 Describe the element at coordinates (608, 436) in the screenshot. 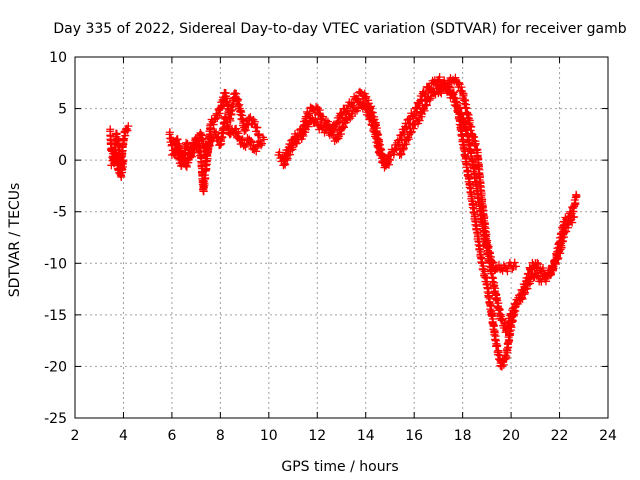

I see `x-tick-label: 24` at that location.